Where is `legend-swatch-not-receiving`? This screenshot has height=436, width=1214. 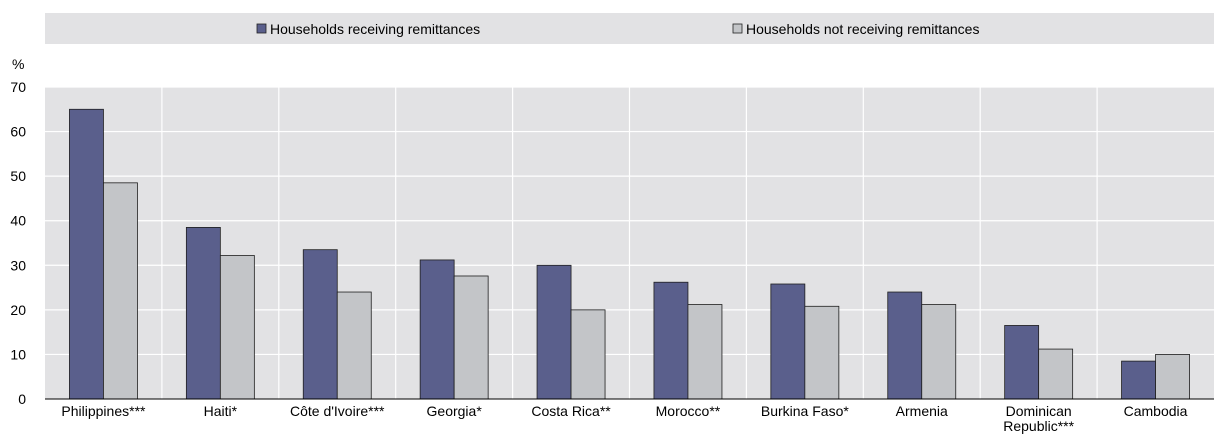 legend-swatch-not-receiving is located at coordinates (737, 28).